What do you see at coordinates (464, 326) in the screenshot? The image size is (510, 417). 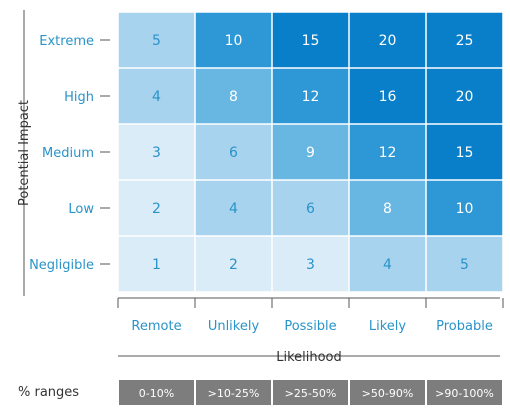 I see `x-tick-label: Probable` at bounding box center [464, 326].